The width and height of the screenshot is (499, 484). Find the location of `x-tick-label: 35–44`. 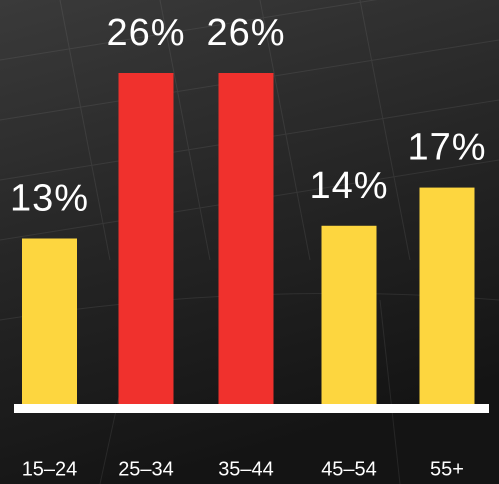

x-tick-label: 35–44 is located at coordinates (246, 469).